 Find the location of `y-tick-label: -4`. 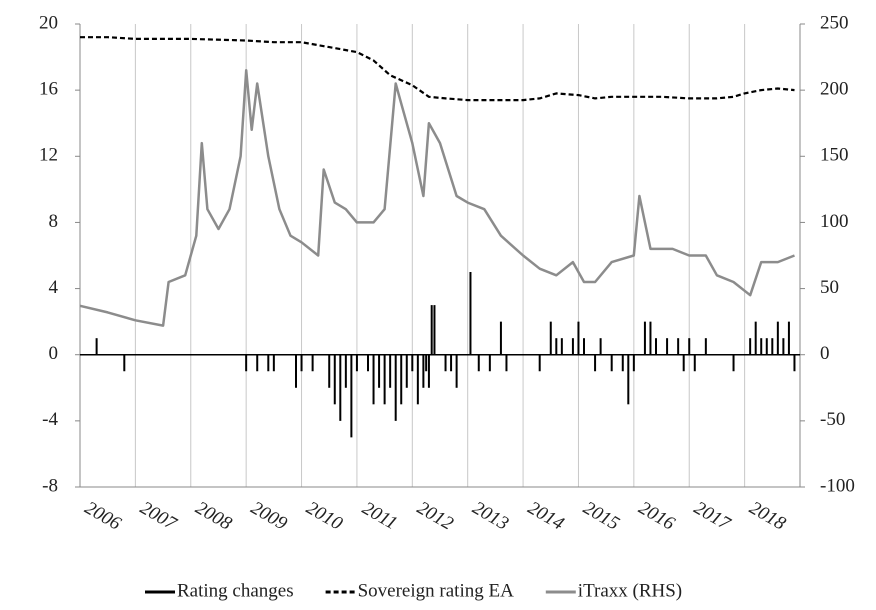

y-tick-label: -4 is located at coordinates (50, 419).